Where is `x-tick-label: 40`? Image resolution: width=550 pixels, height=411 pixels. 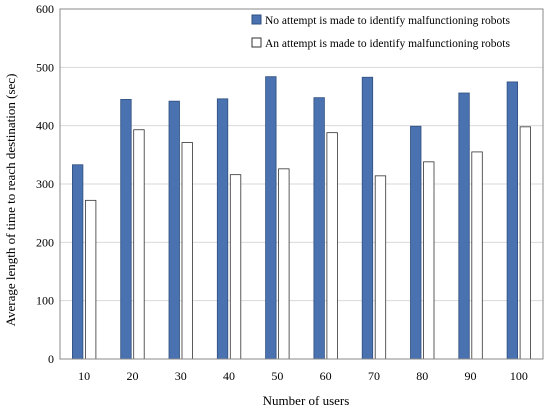 x-tick-label: 40 is located at coordinates (229, 376).